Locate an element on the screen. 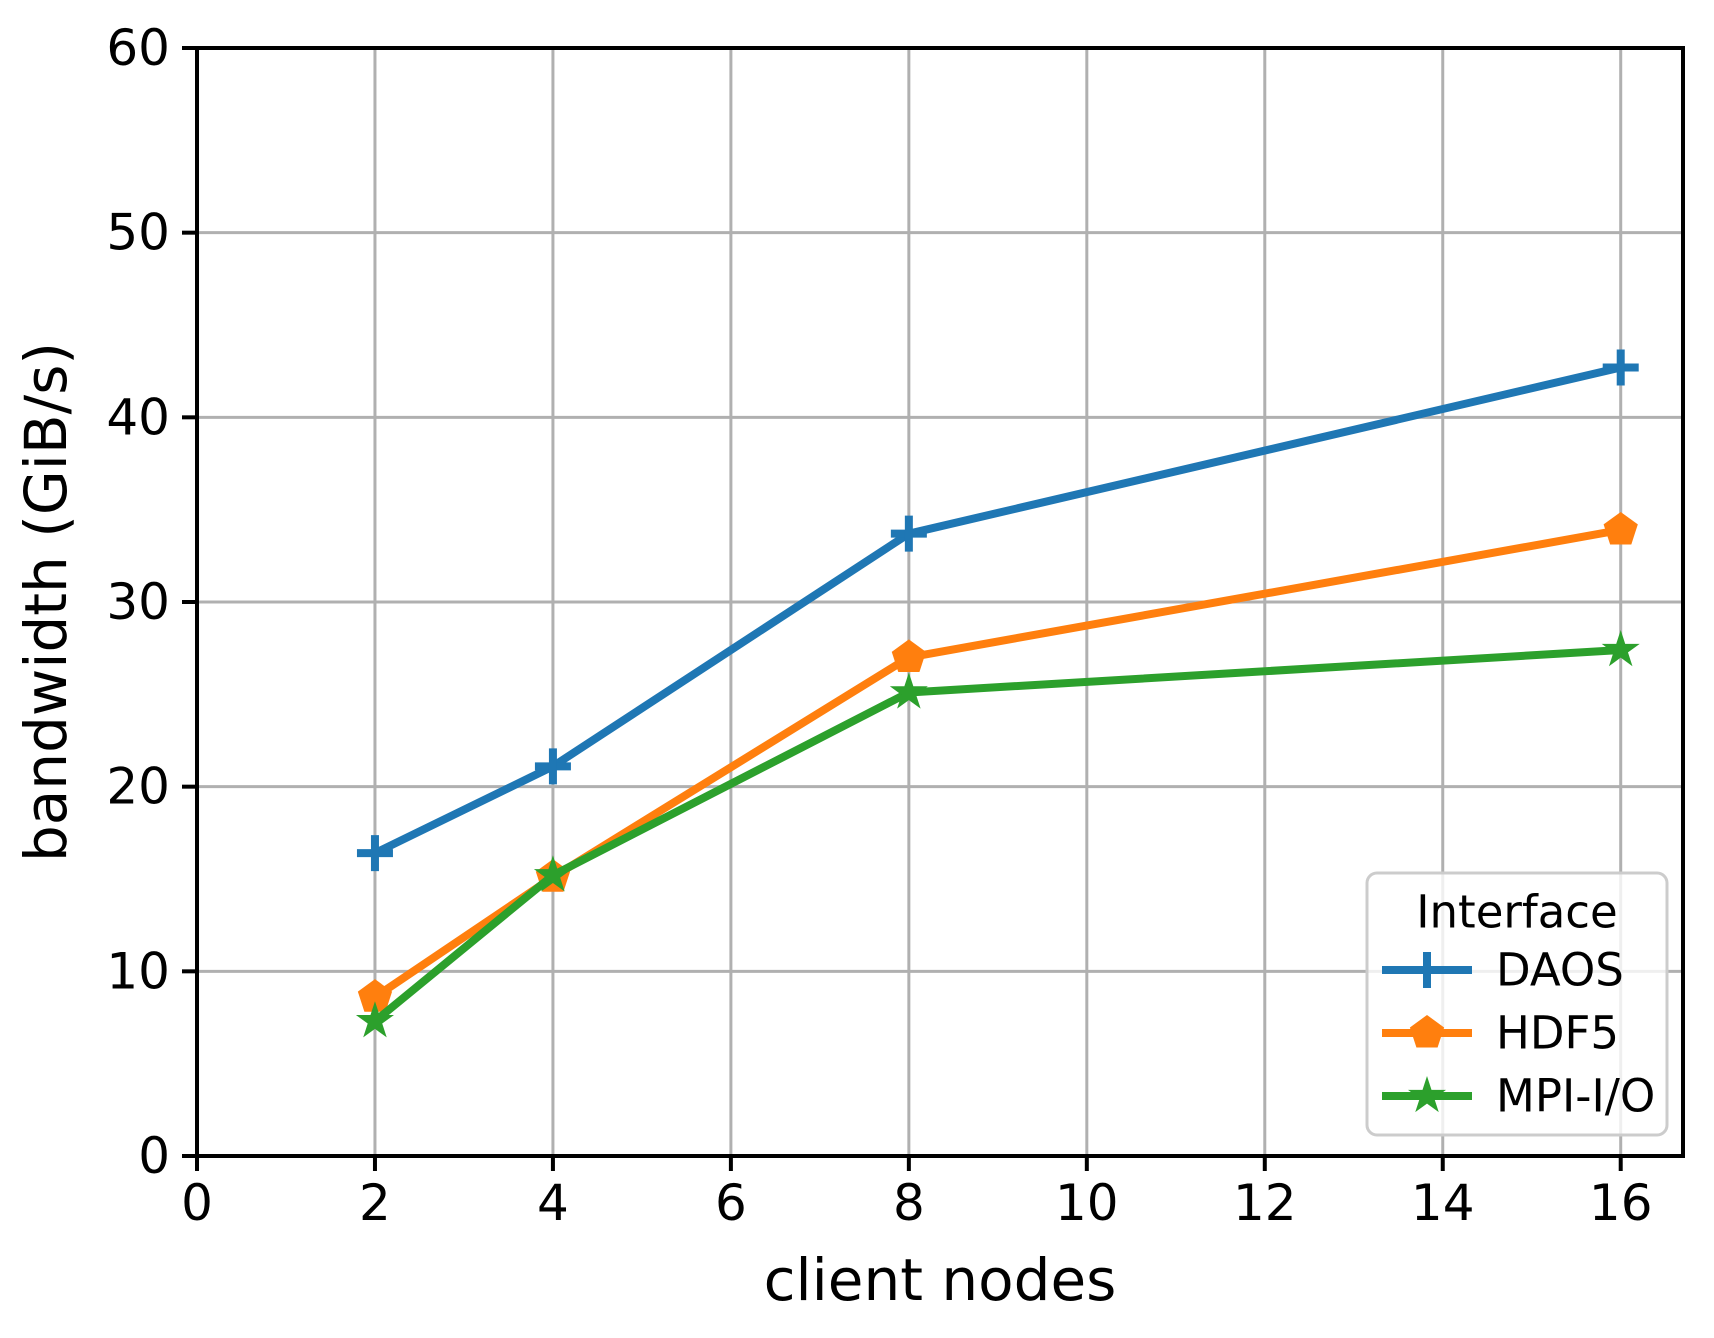  legend-title: Interface is located at coordinates (1516, 912).